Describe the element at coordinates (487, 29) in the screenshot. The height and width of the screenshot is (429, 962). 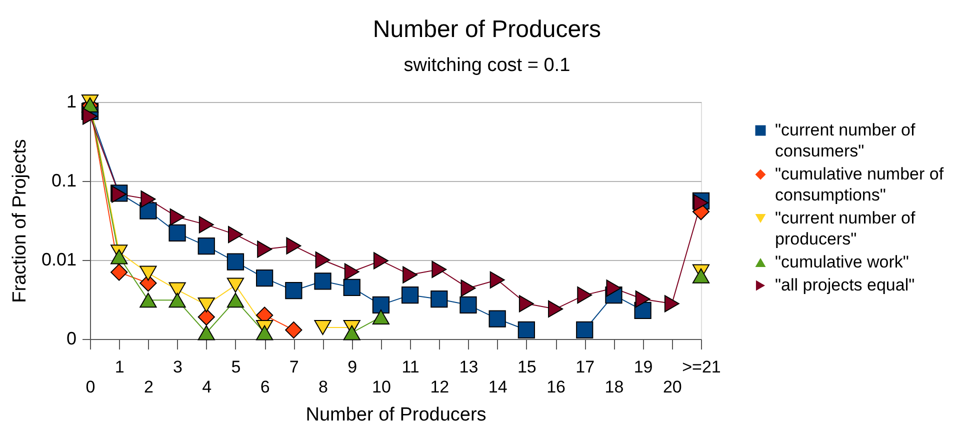
I see `chart-title: Number of Producers` at that location.